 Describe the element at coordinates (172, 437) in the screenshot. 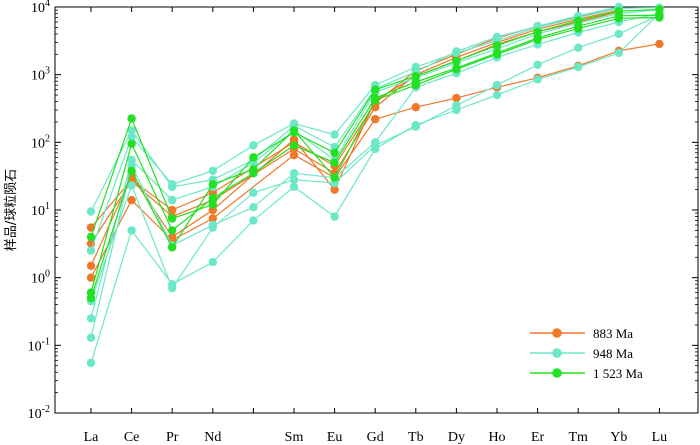

I see `x-tick-label: Pr` at that location.